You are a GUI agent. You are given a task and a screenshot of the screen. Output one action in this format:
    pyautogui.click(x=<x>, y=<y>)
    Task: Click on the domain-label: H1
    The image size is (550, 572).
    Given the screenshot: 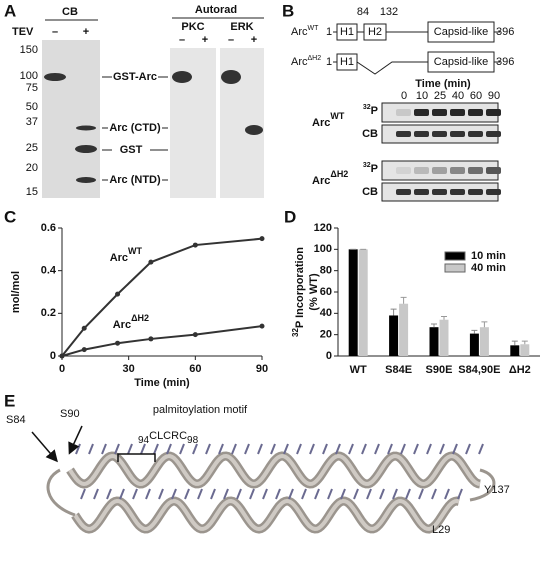 What is the action you would take?
    pyautogui.click(x=347, y=62)
    